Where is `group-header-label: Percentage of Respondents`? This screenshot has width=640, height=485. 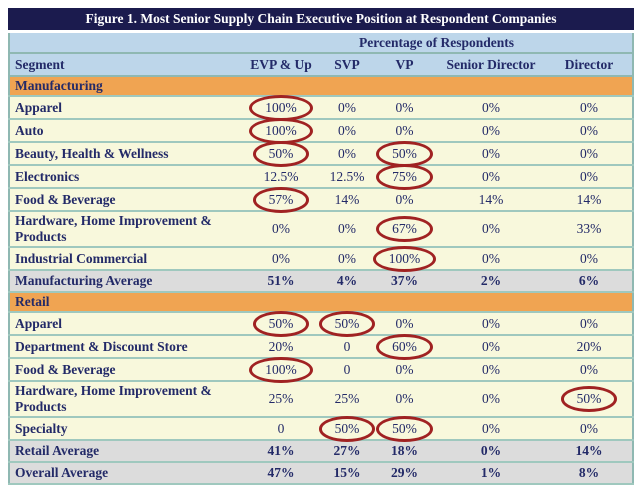
group-header-label: Percentage of Respondents is located at coordinates (437, 42).